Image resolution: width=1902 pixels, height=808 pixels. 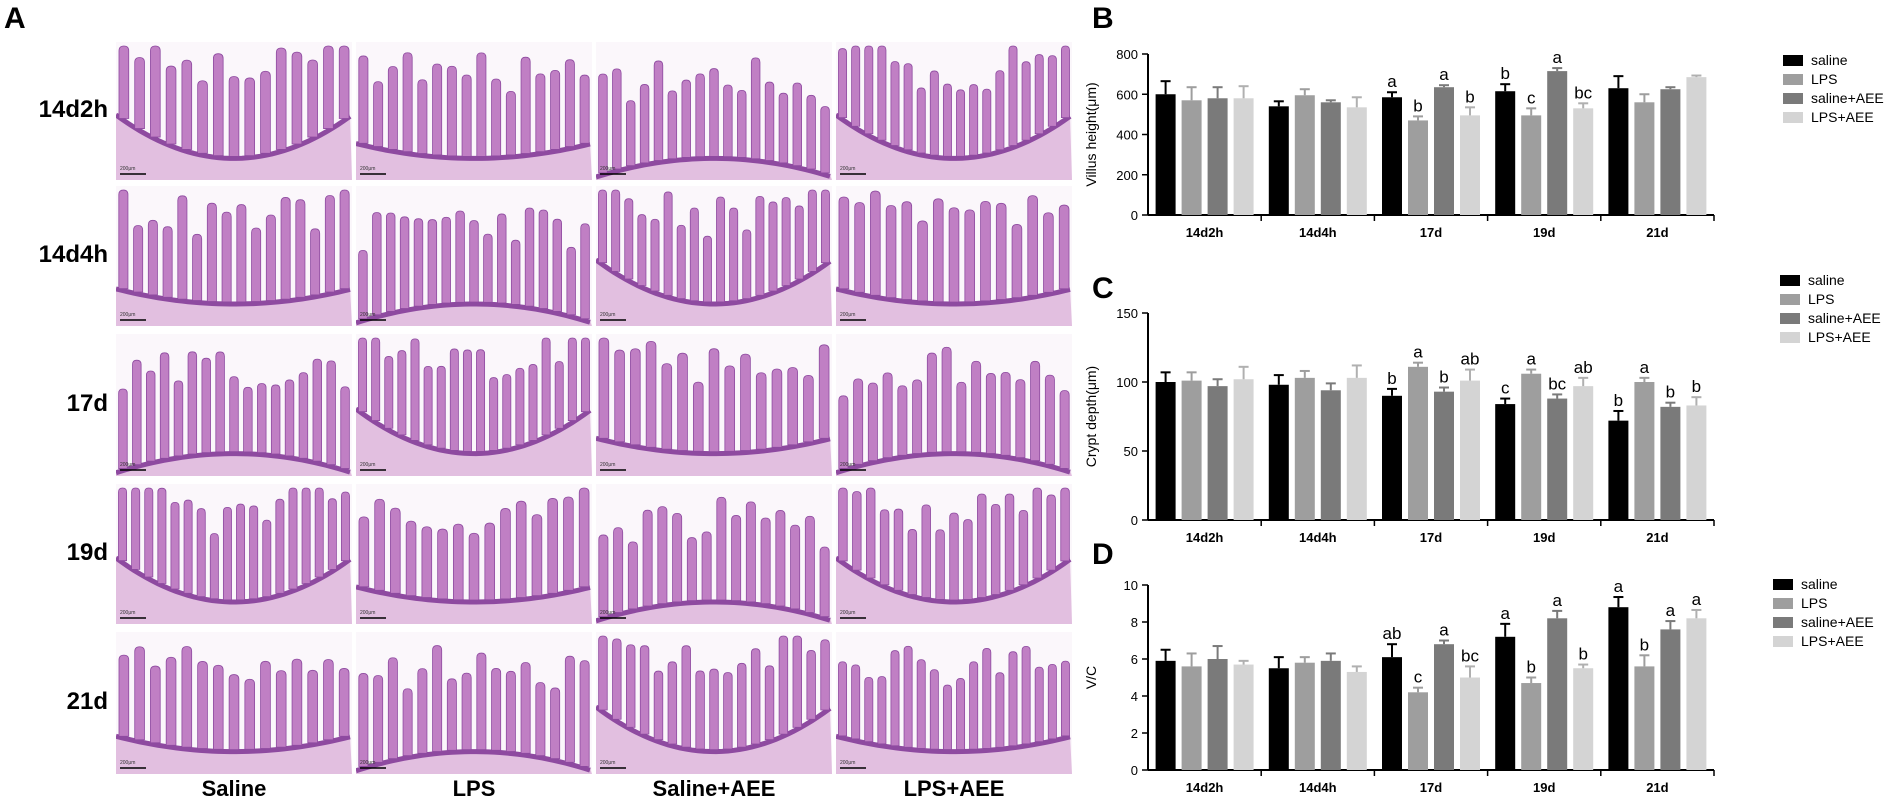 What do you see at coordinates (15, 18) in the screenshot?
I see `panel-label-a: A` at bounding box center [15, 18].